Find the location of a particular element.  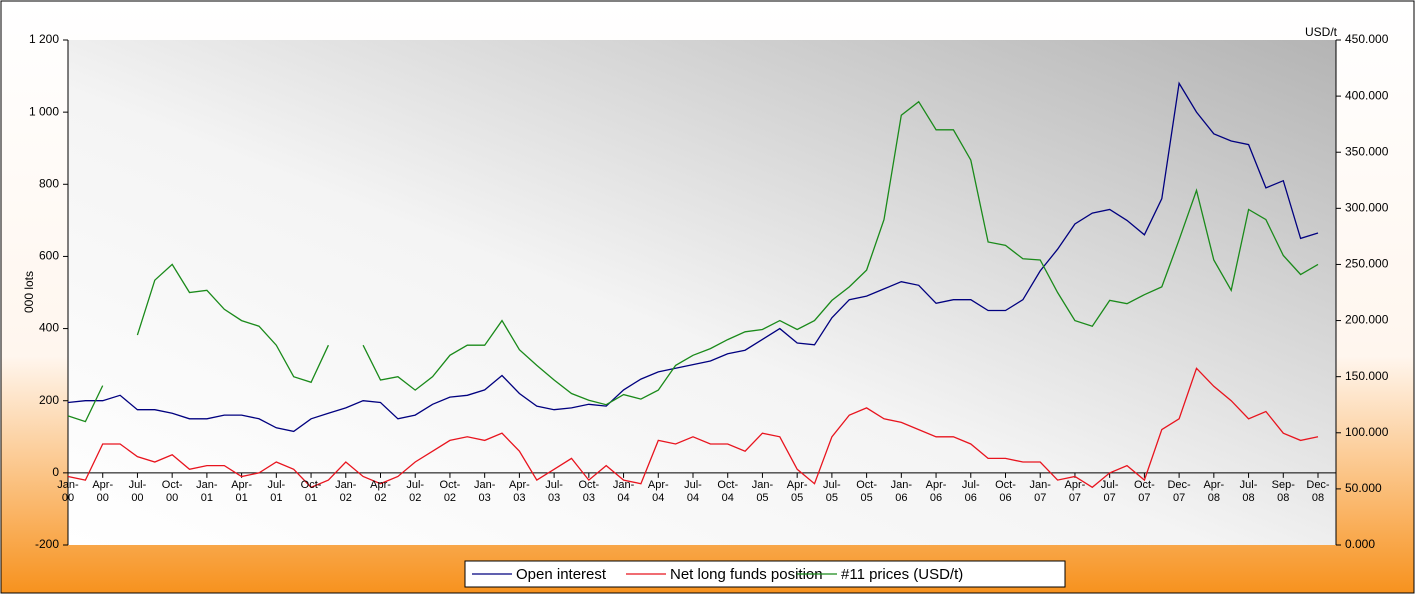

x-tick-label: Jan-06 is located at coordinates (901, 491).